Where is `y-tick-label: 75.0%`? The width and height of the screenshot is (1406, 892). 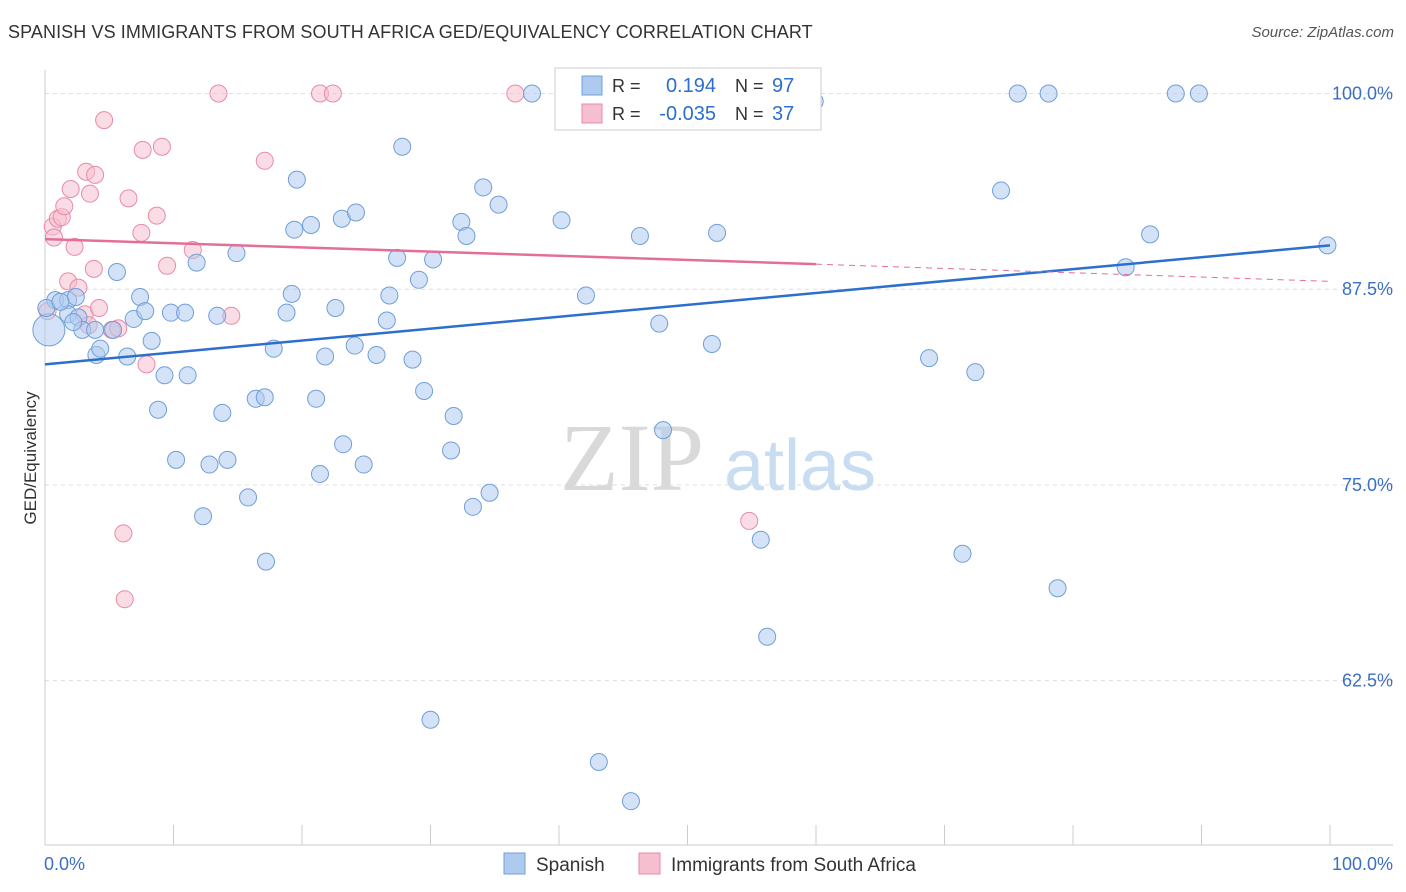 y-tick-label: 75.0% is located at coordinates (1367, 485).